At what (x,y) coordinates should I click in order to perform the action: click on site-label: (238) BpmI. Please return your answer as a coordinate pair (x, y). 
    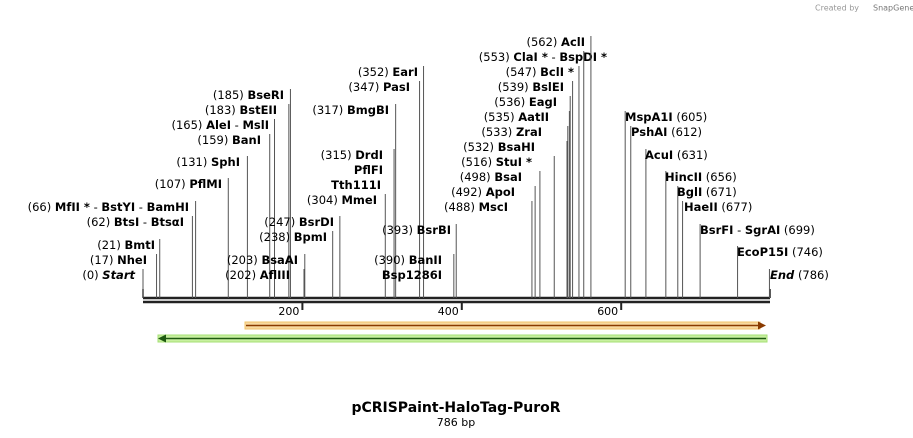
    Looking at the image, I should click on (293, 237).